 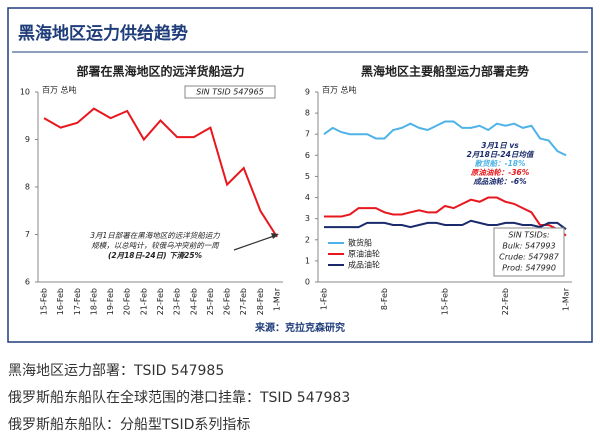 What do you see at coordinates (500, 163) in the screenshot?
I see `annotation: 散货船：-18%` at bounding box center [500, 163].